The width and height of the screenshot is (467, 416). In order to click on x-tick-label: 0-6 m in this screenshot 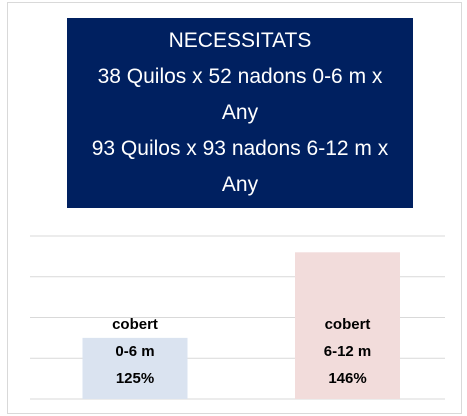, I will do `click(134, 351)`.